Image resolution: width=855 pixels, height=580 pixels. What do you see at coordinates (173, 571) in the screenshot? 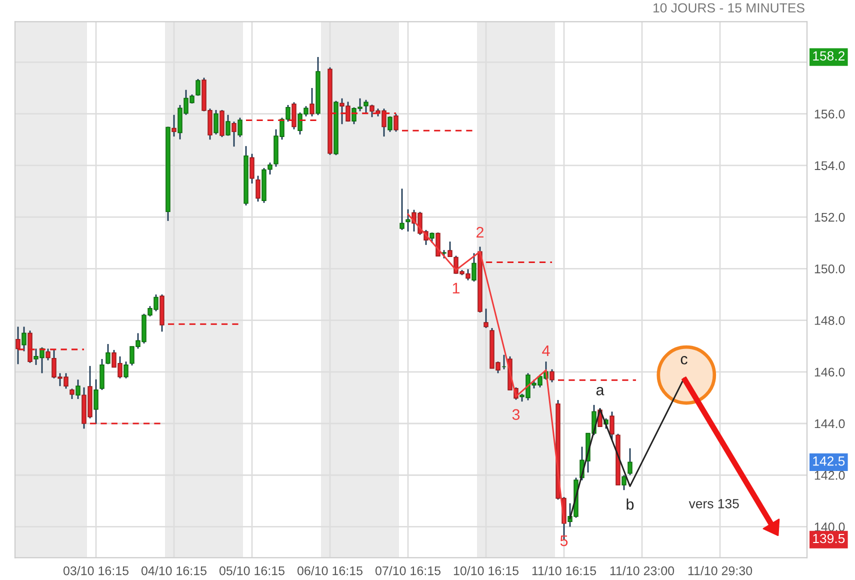
I see `x-tick-label: 04/10 16:15` at bounding box center [173, 571].